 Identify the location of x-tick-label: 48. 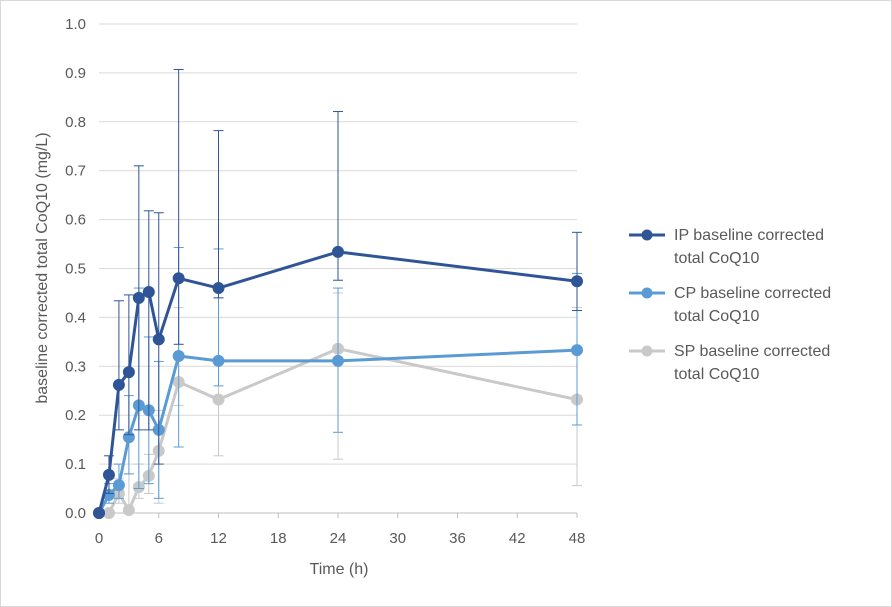
(577, 538).